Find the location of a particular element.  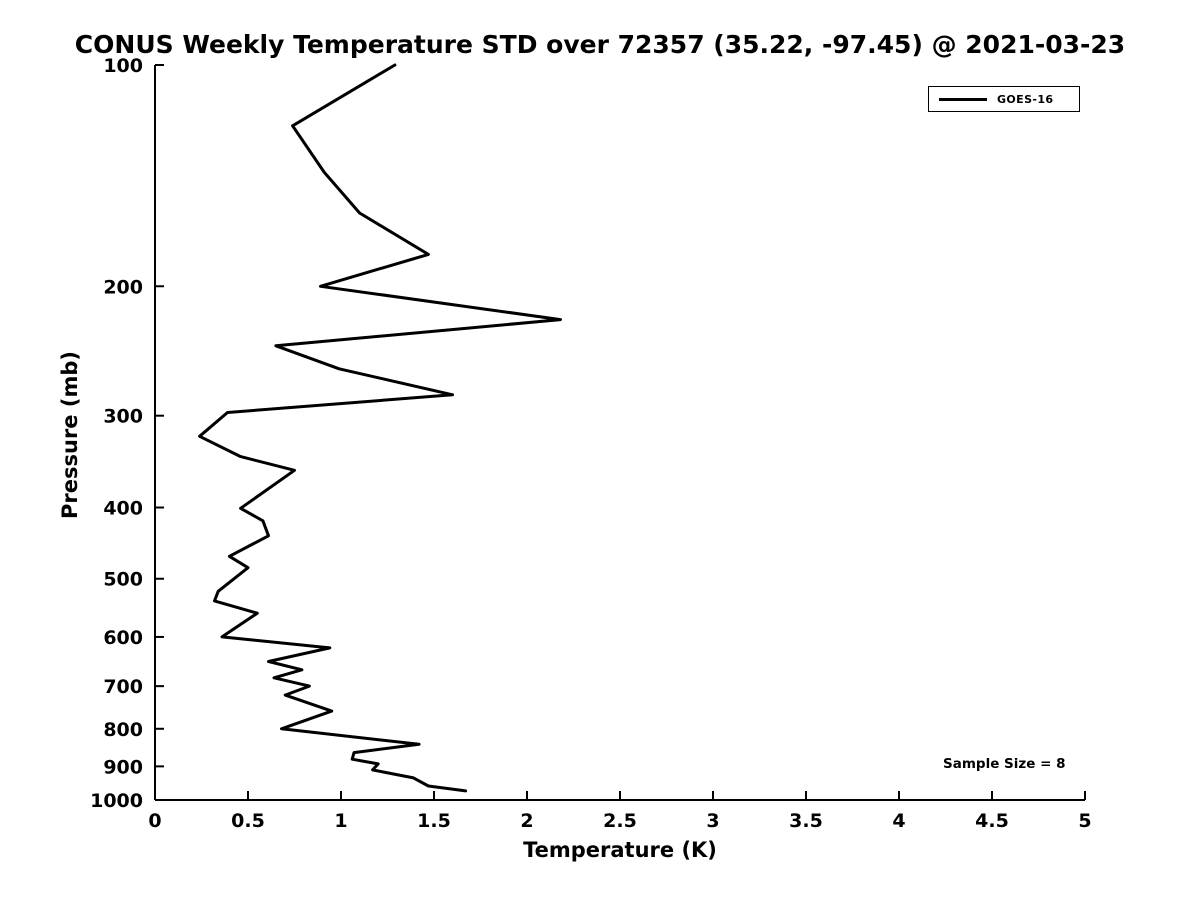

y-tick-label: 200 is located at coordinates (123, 287).